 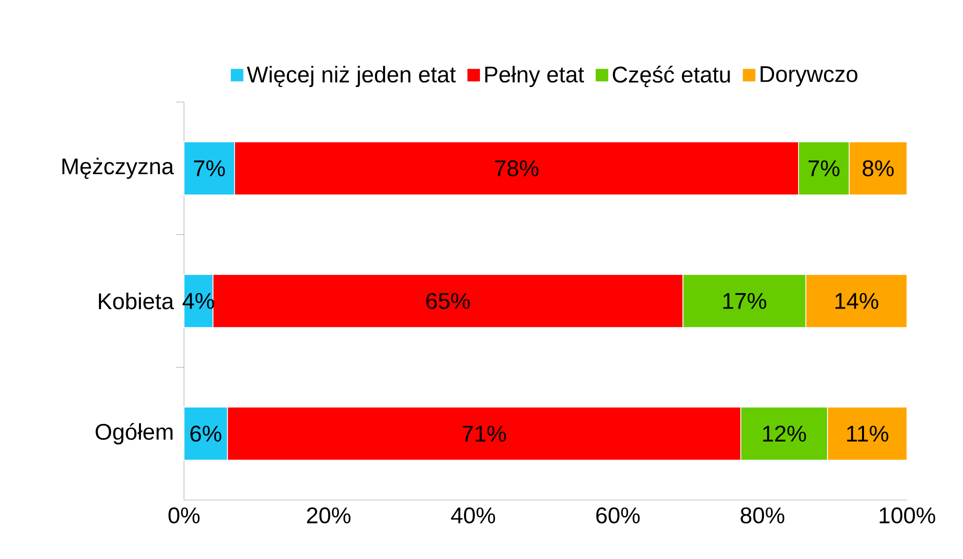 I want to click on data-label: 17%, so click(x=744, y=301).